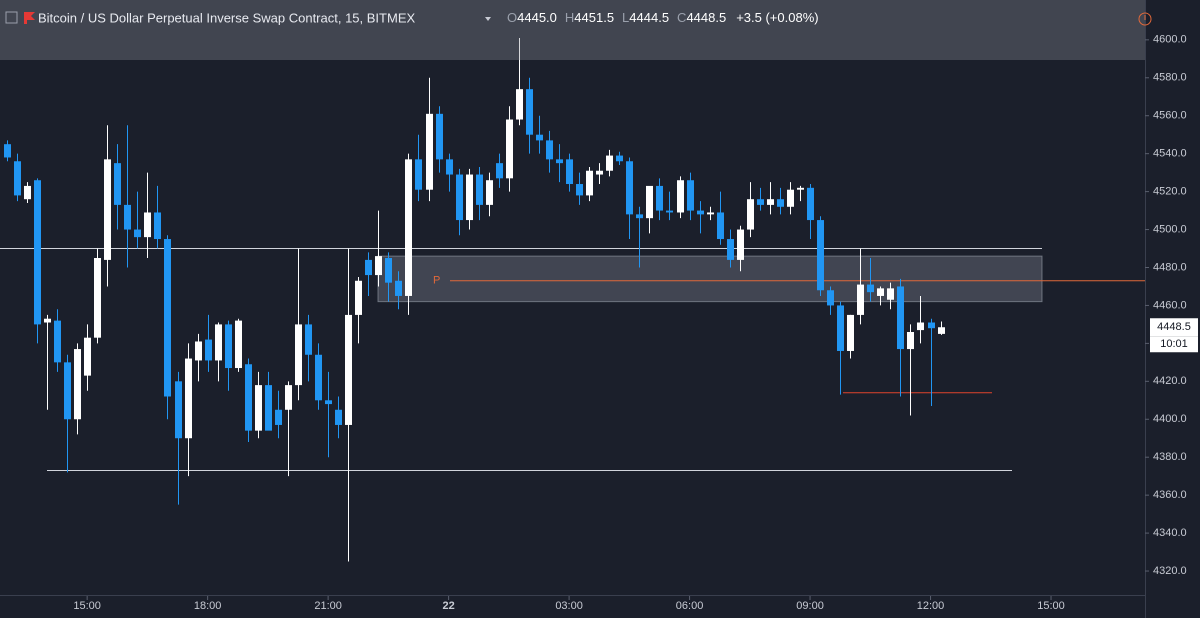  I want to click on legend-value: 4448.5, so click(706, 17).